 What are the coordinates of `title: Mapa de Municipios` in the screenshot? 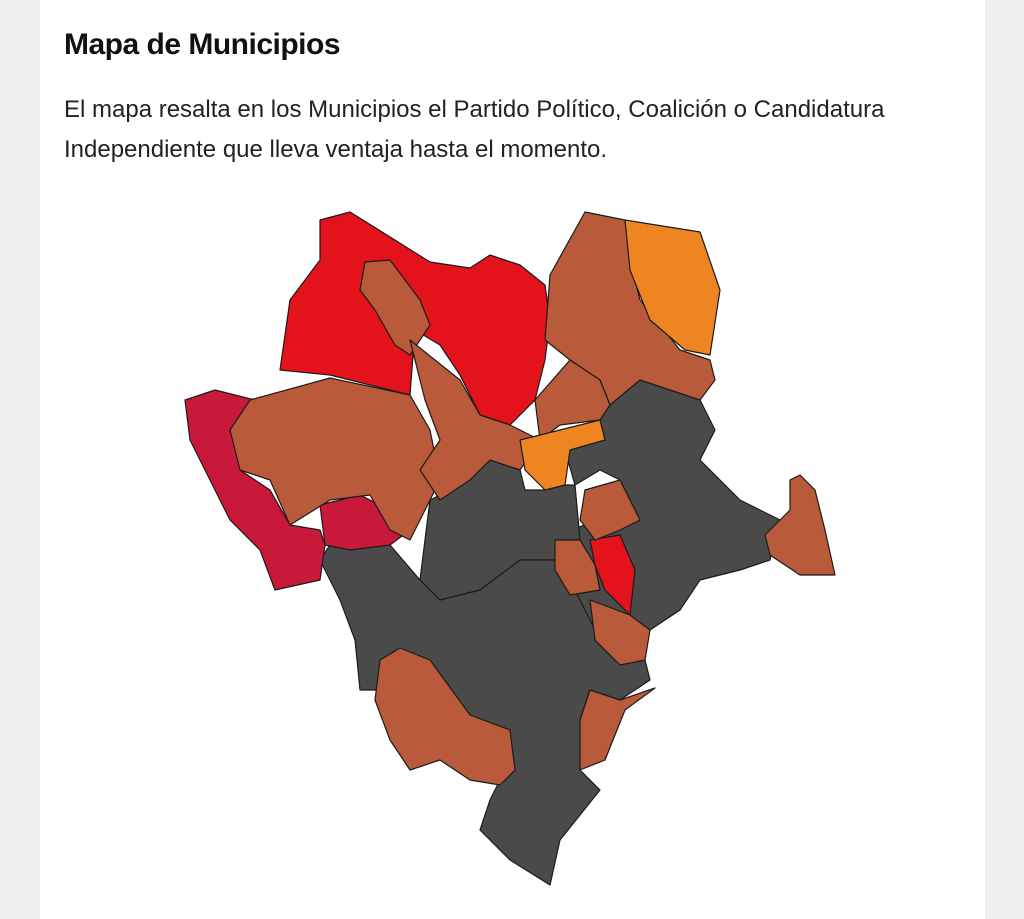 It's located at (202, 44).